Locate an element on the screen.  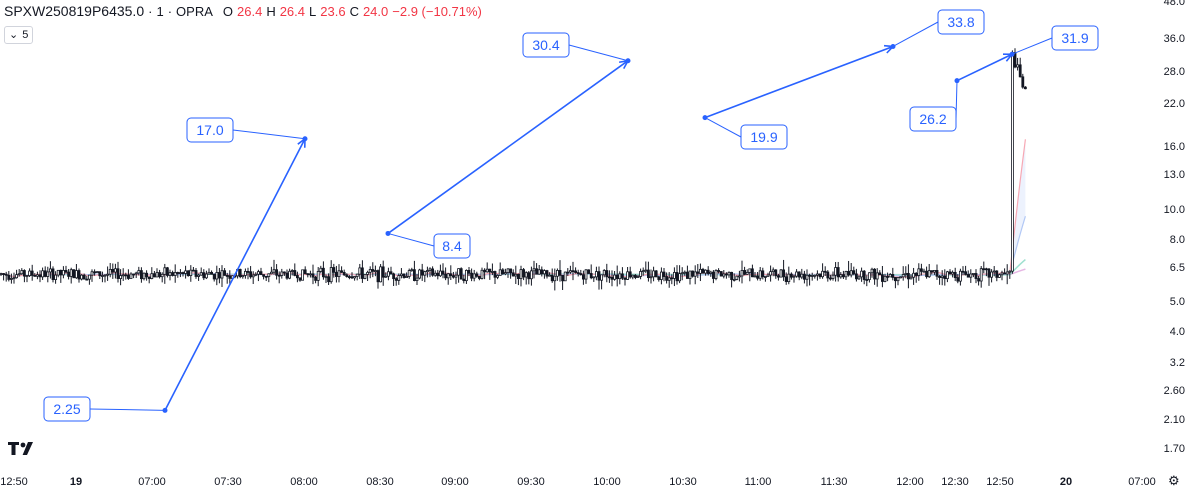
settings-gear-icon: ⚙ is located at coordinates (1174, 480).